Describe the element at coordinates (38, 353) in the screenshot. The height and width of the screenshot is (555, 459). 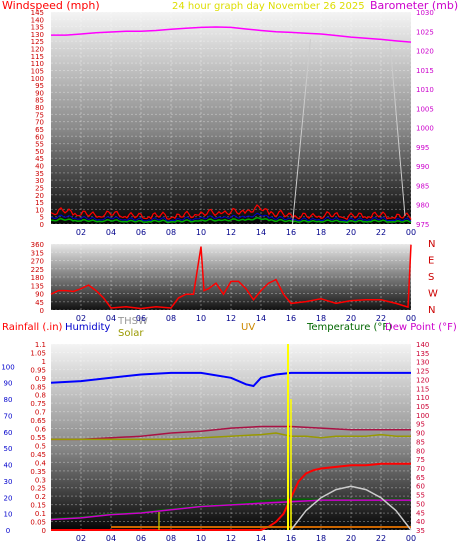
I see `y-left-tick-label: 1.05` at that location.